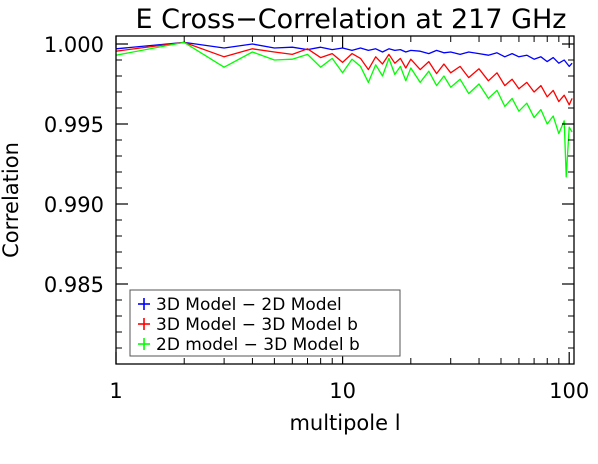 Image resolution: width=598 pixels, height=464 pixels. What do you see at coordinates (569, 391) in the screenshot?
I see `x-tick-label: 100` at bounding box center [569, 391].